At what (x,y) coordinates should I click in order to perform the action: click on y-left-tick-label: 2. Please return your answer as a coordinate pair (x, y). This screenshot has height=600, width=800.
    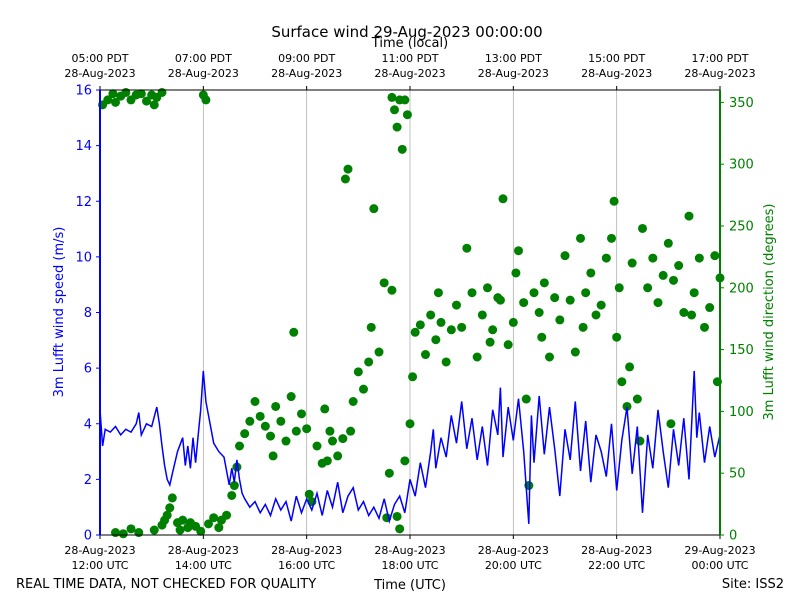
    Looking at the image, I should click on (88, 480).